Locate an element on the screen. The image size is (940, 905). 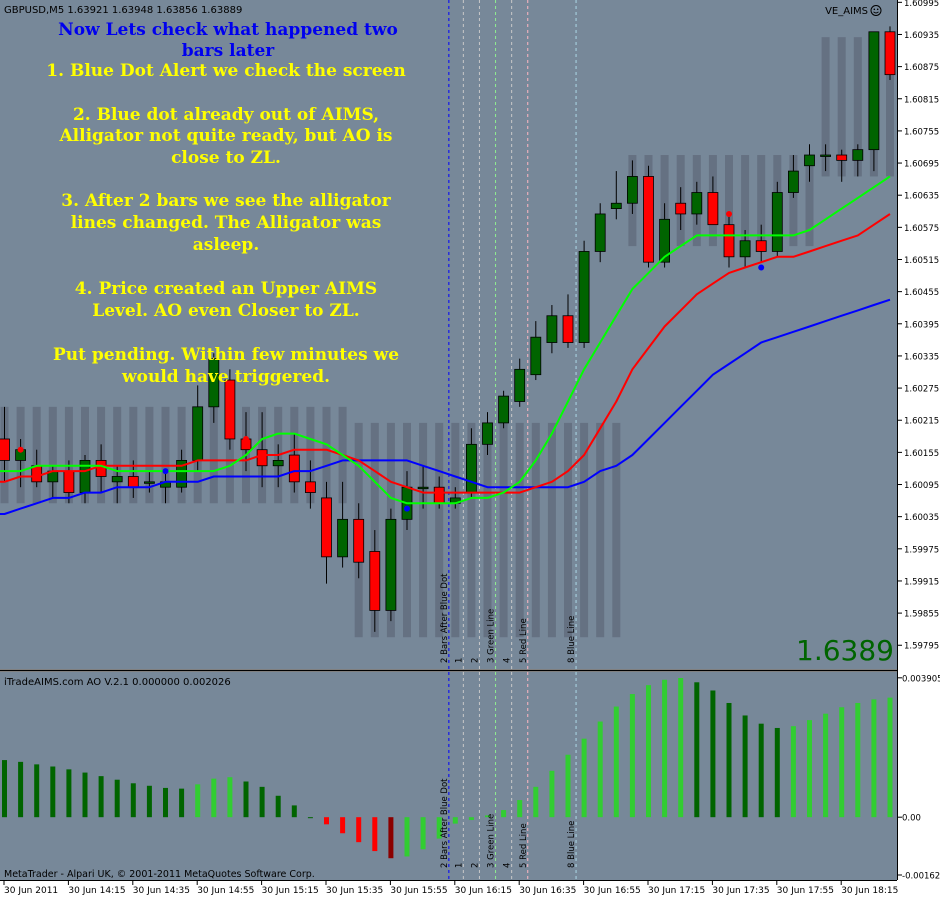
time-tick-label: 30 Jun 18:15 is located at coordinates (869, 891).